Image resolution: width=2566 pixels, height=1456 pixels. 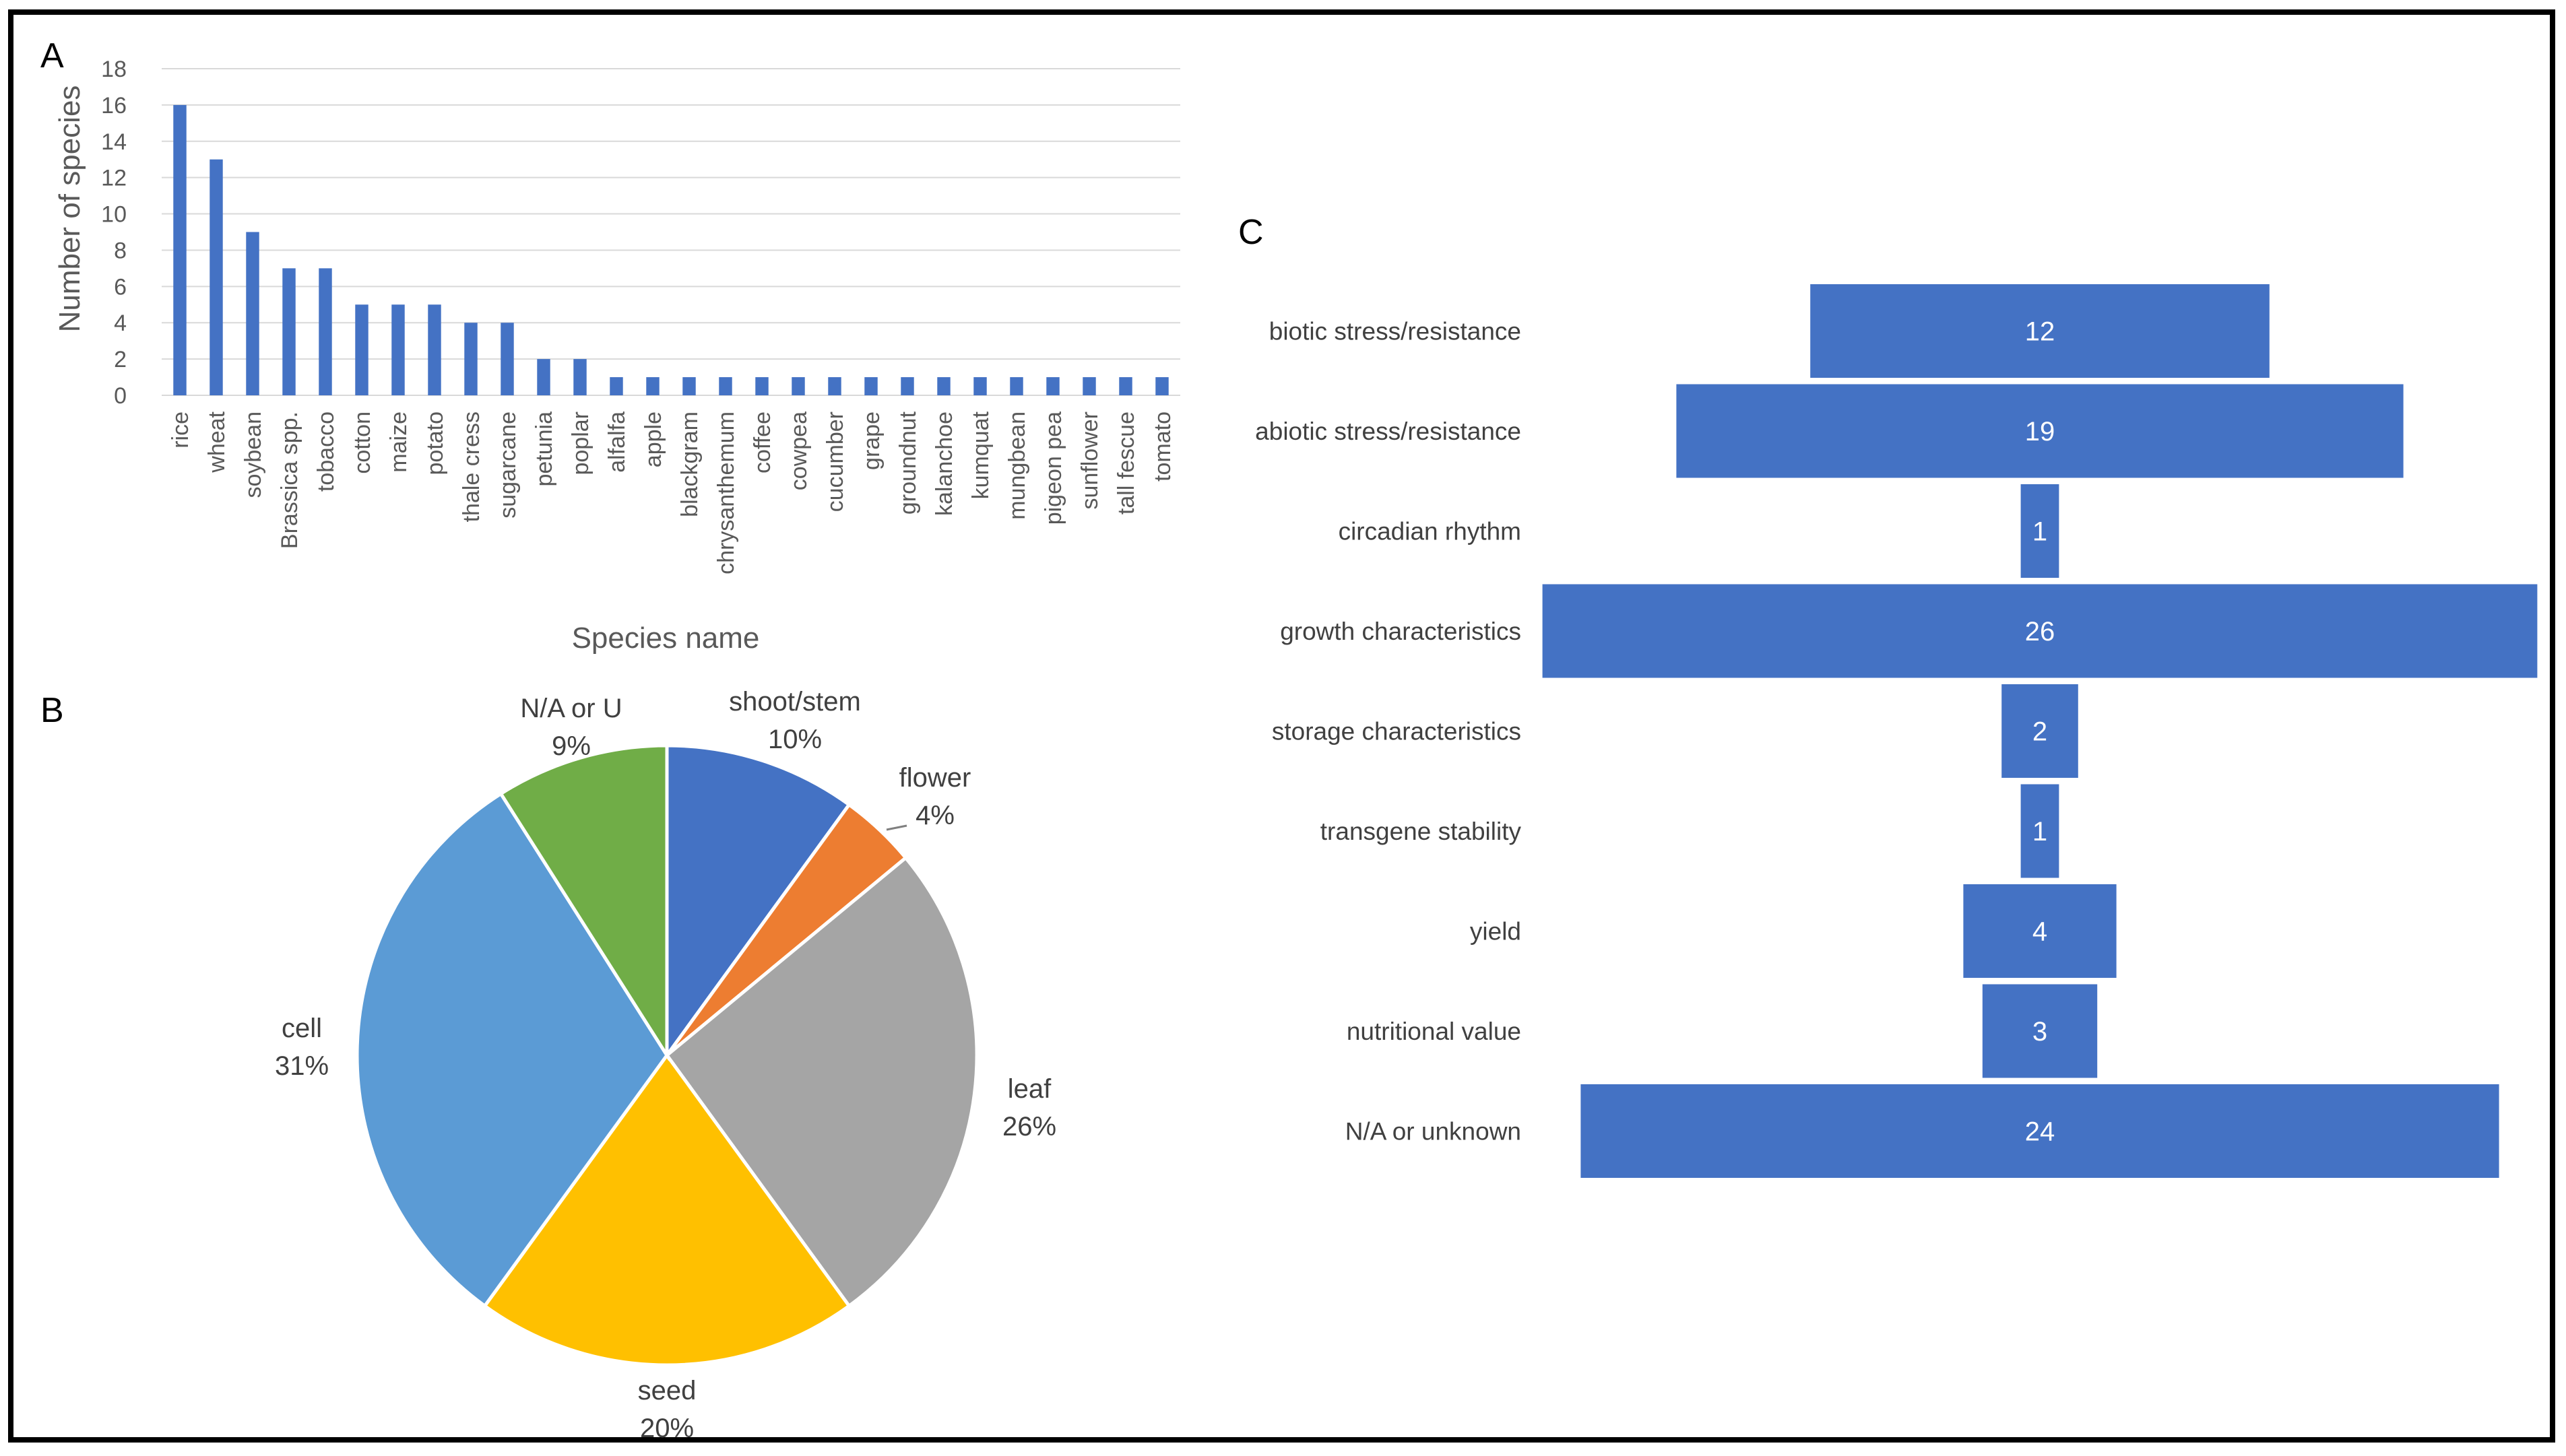 What do you see at coordinates (1396, 732) in the screenshot?
I see `category-label: storage characteristics` at bounding box center [1396, 732].